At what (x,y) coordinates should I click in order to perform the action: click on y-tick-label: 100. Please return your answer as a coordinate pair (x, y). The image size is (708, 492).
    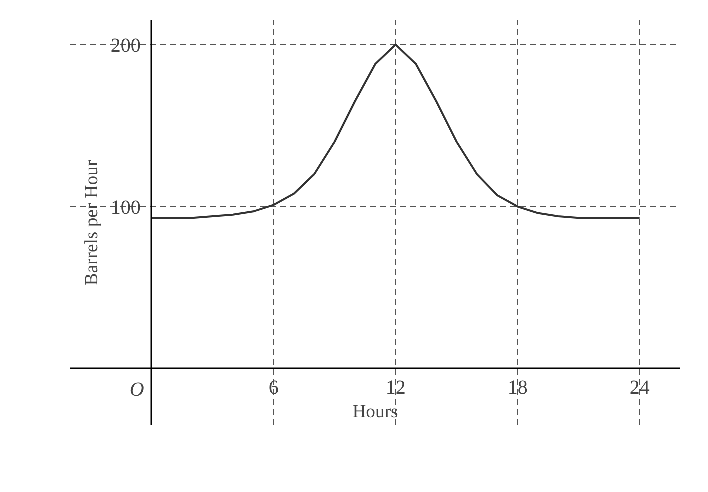
    Looking at the image, I should click on (125, 207).